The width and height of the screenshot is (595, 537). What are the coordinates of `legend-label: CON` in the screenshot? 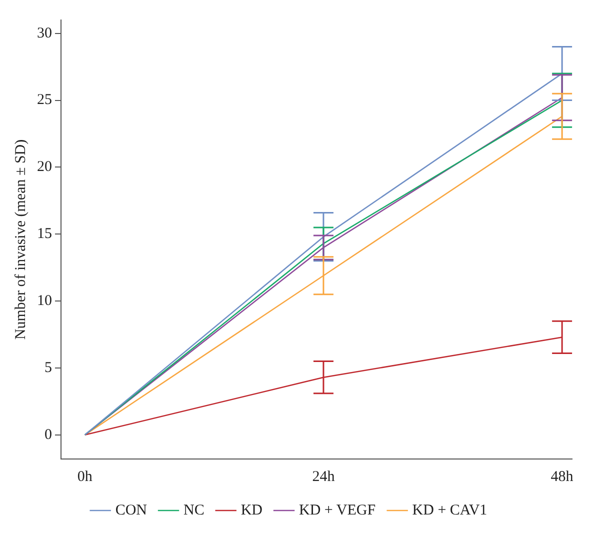 It's located at (131, 510).